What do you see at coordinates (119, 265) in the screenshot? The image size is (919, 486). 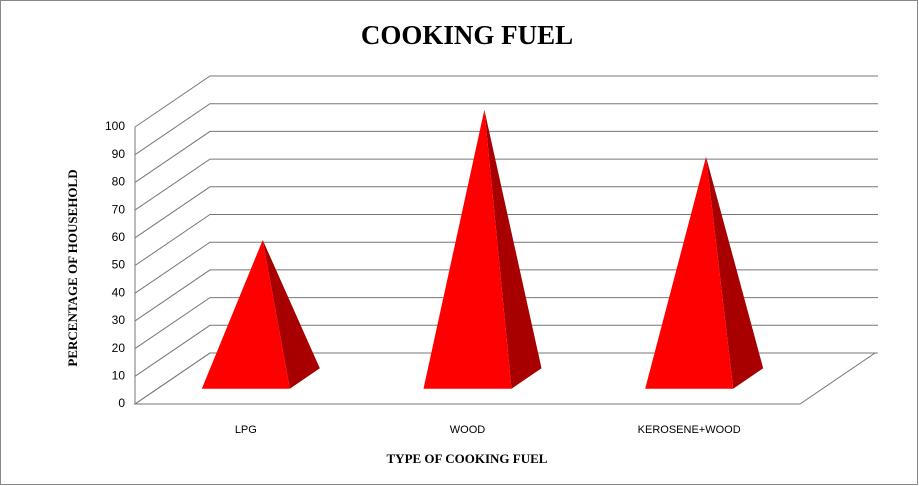 I see `y-tick-label: 50` at bounding box center [119, 265].